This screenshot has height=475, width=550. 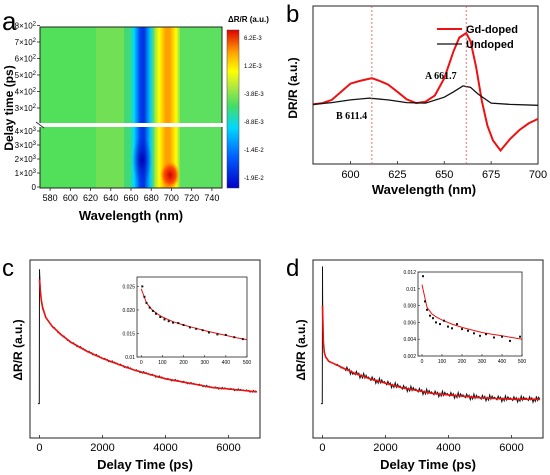 What do you see at coordinates (26, 131) in the screenshot?
I see `panel-a-y-tick-label: 4×103` at bounding box center [26, 131].